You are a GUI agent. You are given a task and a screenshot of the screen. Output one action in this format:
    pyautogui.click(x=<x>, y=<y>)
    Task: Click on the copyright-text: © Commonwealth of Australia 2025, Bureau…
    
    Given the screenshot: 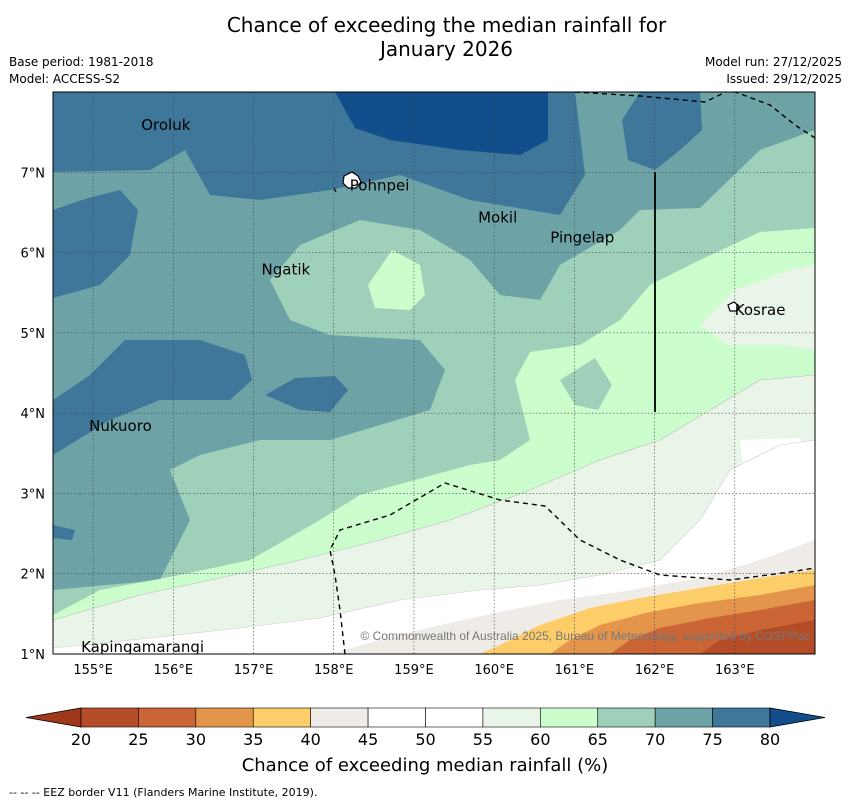 What is the action you would take?
    pyautogui.click(x=585, y=636)
    